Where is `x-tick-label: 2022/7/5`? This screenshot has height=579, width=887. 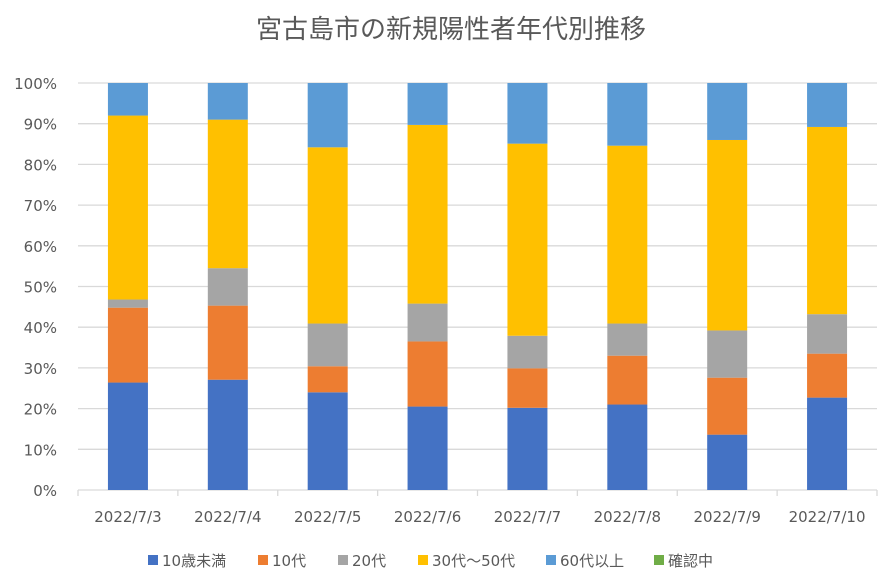 x-tick-label: 2022/7/5 is located at coordinates (327, 517).